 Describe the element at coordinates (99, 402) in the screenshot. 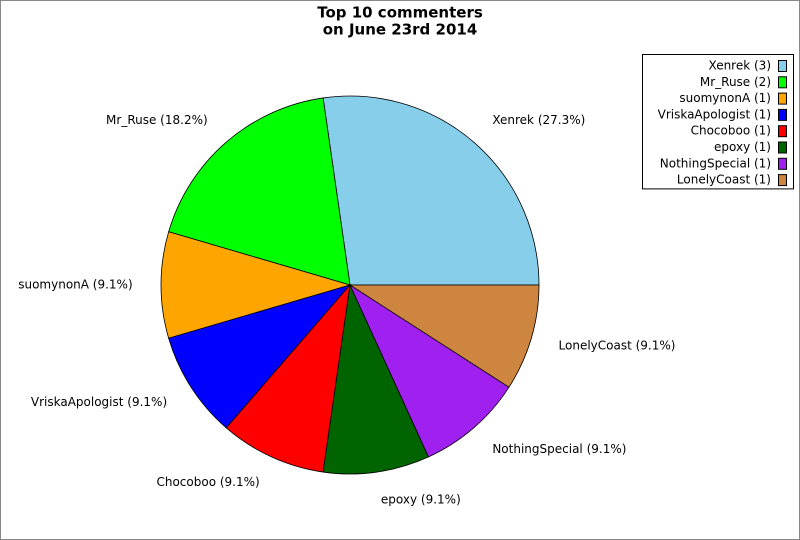

I see `slice-label: VriskaApologist (9.1%)` at that location.